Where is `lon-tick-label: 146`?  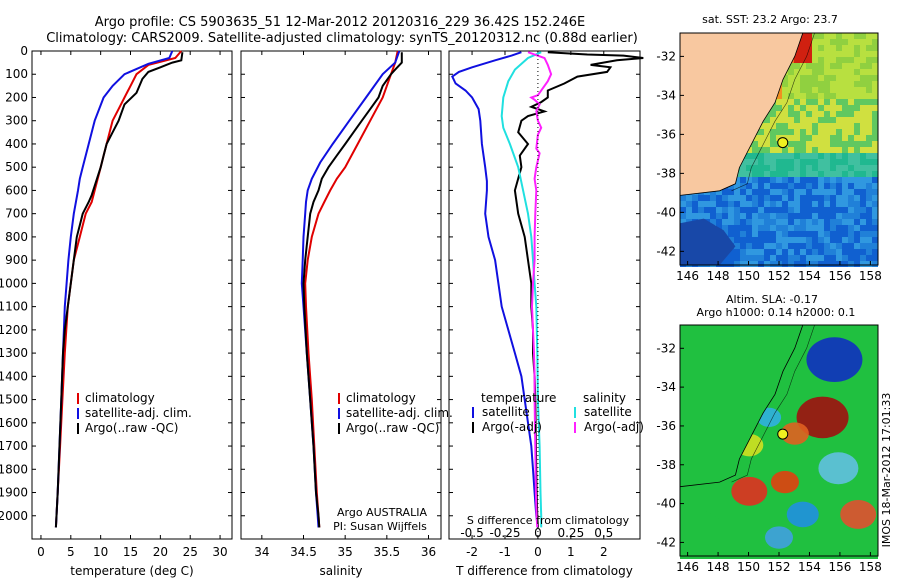 lon-tick-label: 146 is located at coordinates (687, 276).